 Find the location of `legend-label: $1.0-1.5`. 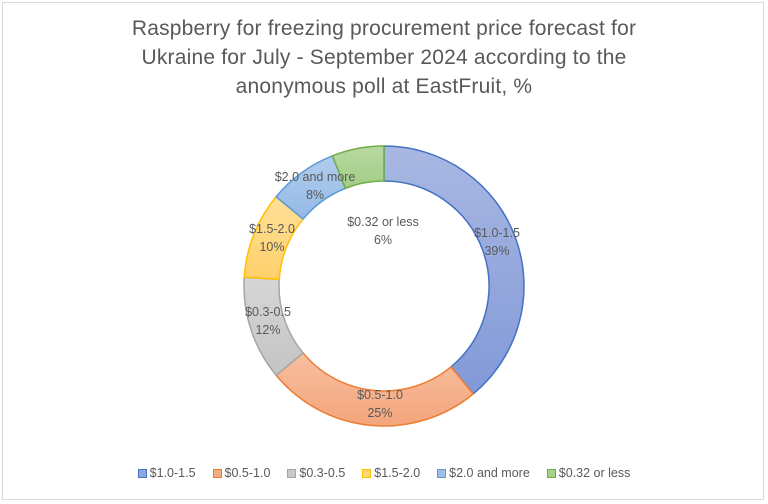

legend-label: $1.0-1.5 is located at coordinates (172, 473).